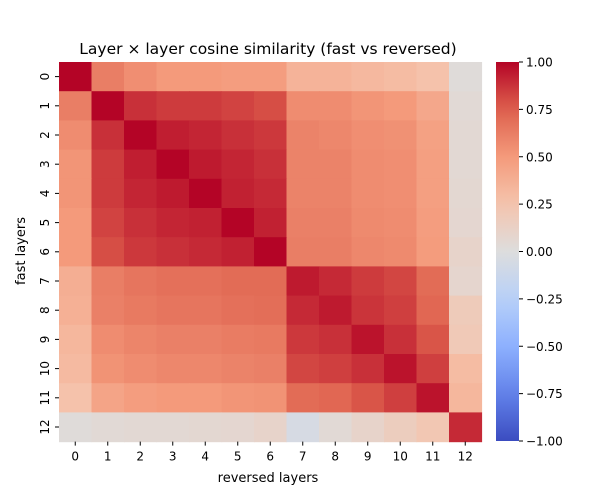  What do you see at coordinates (400, 457) in the screenshot?
I see `x-tick-label: 10` at bounding box center [400, 457].